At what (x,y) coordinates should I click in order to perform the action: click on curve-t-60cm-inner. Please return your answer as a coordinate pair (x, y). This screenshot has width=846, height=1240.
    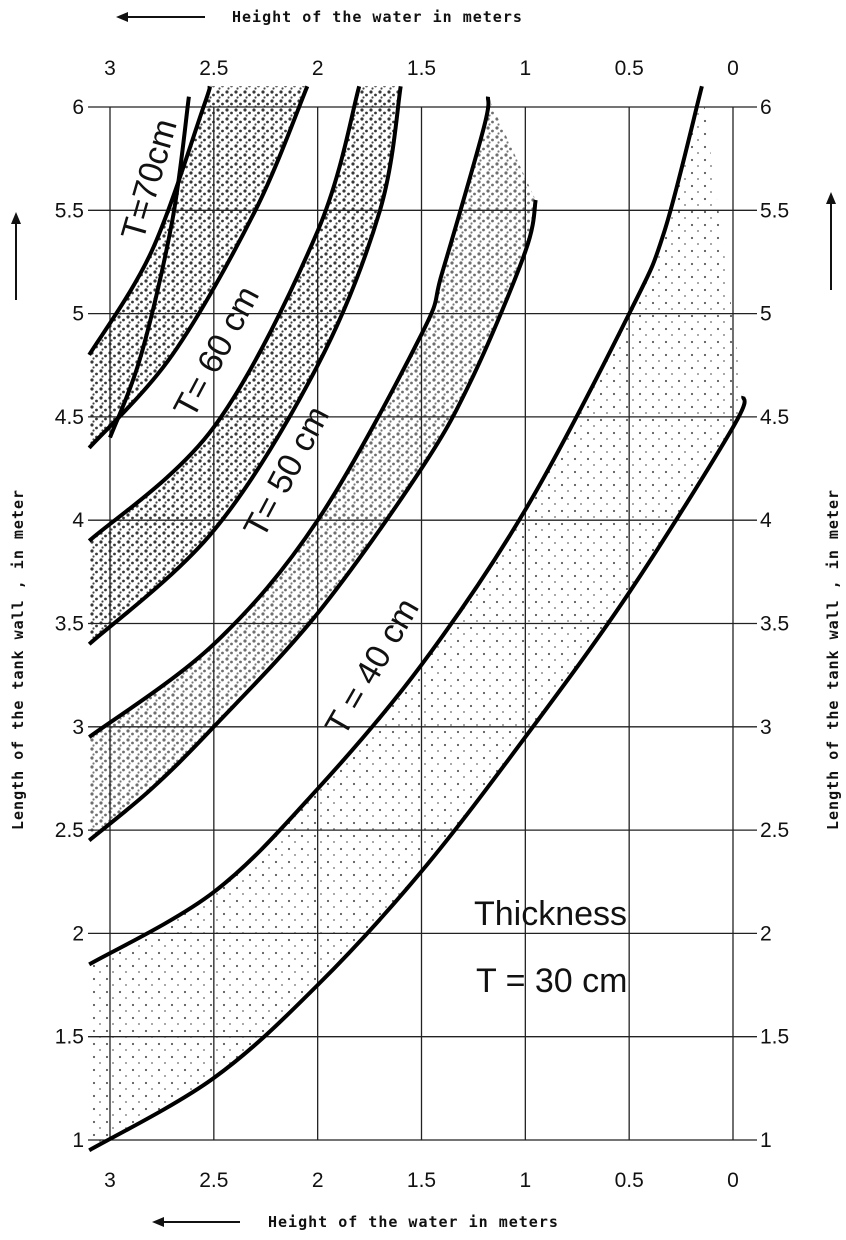
    Looking at the image, I should click on (149, 220).